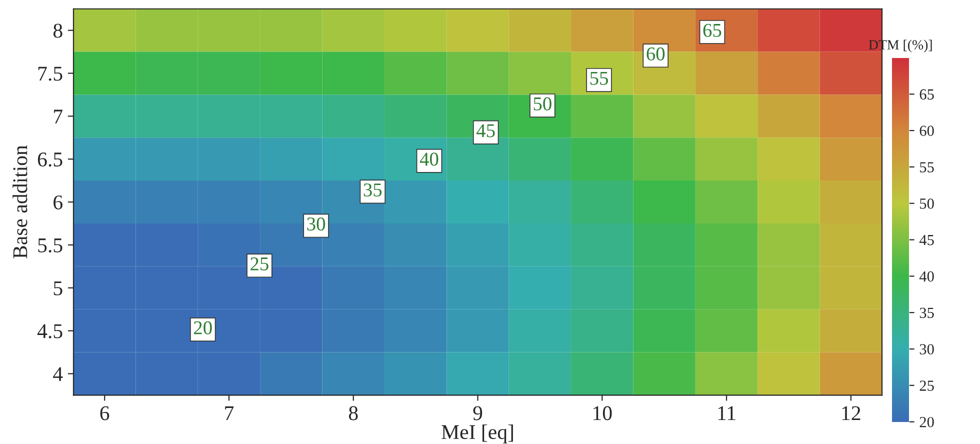 The image size is (980, 444). What do you see at coordinates (50, 159) in the screenshot?
I see `y-tick-label: 6.5` at bounding box center [50, 159].